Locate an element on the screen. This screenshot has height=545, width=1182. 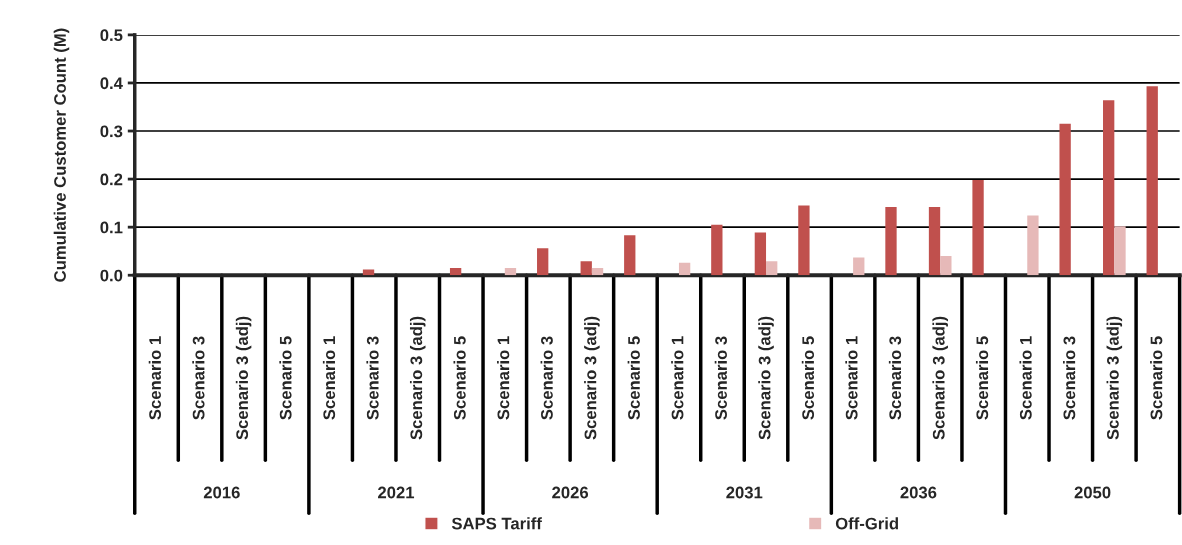
text: 2016 is located at coordinates (221, 492).